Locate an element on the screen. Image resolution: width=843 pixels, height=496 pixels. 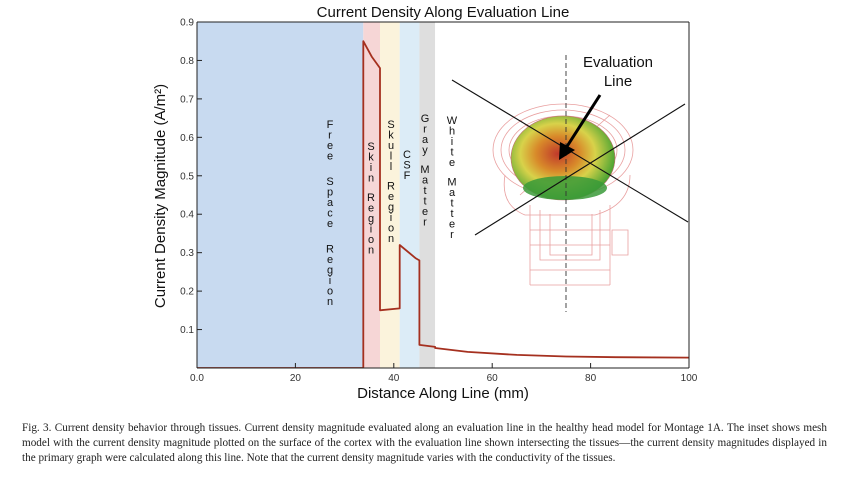
brain-lower-surface is located at coordinates (565, 188).